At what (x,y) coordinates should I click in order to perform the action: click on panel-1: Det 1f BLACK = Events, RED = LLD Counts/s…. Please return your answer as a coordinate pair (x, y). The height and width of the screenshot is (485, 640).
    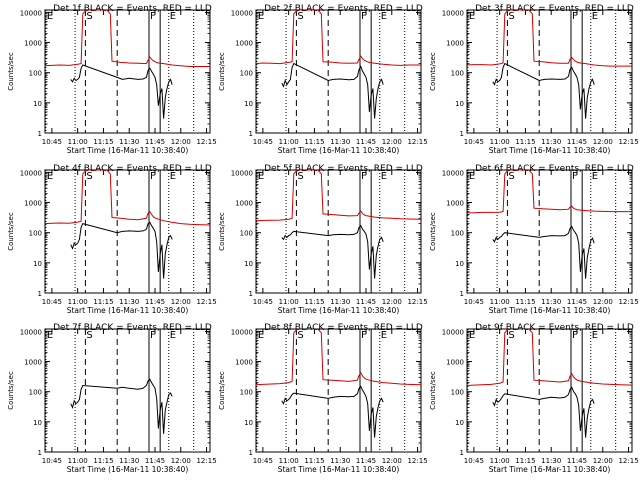
    Looking at the image, I should click on (112, 79).